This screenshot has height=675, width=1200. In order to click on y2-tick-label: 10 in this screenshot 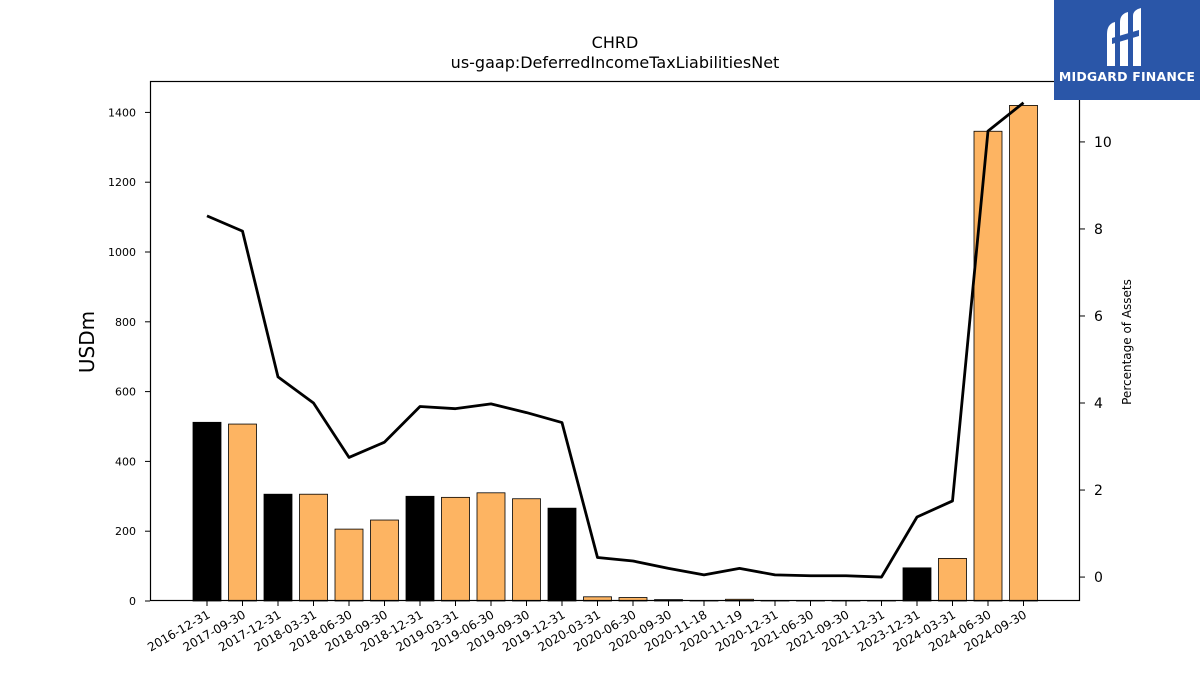, I will do `click(1103, 143)`.